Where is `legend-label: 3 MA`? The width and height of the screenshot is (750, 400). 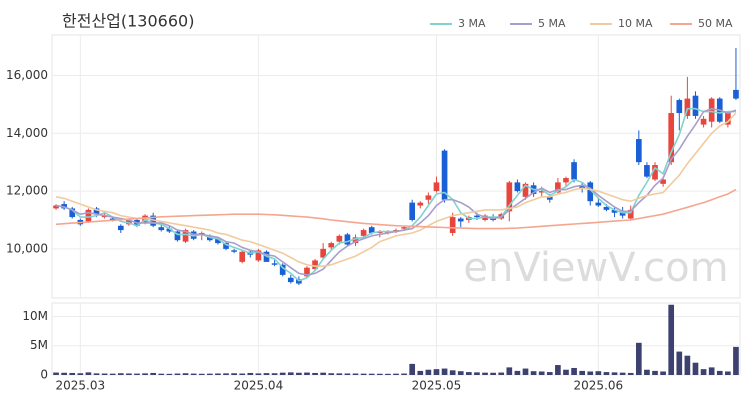 legend-label: 3 MA is located at coordinates (472, 23).